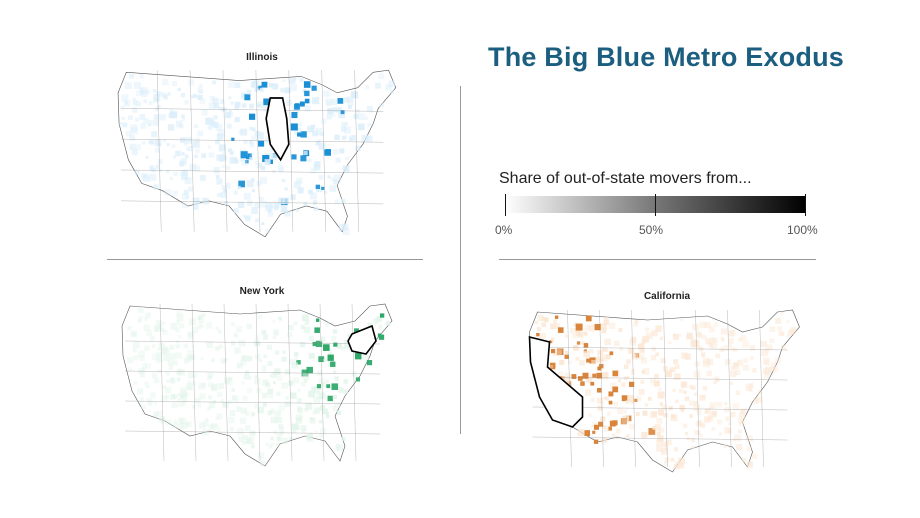 This screenshot has height=518, width=920. I want to click on map-label-illinois: Illinois, so click(262, 57).